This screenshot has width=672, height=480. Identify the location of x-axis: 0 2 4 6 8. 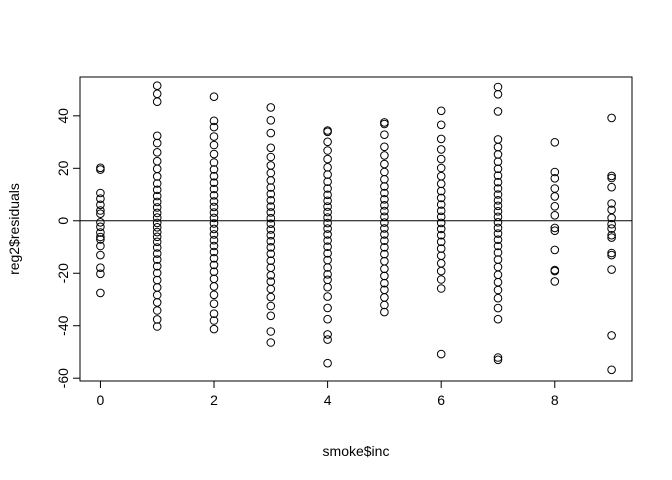
(328, 394).